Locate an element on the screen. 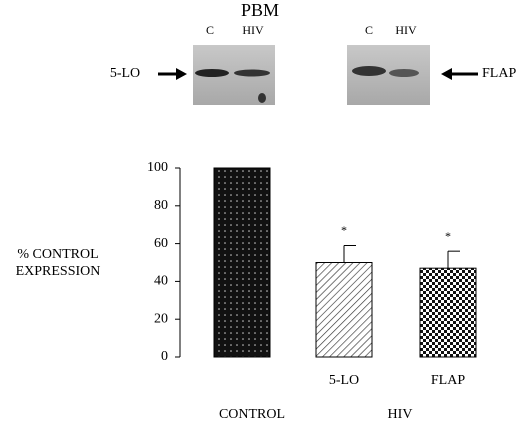 The image size is (520, 422). x-tick-label: CONTROL is located at coordinates (252, 414).